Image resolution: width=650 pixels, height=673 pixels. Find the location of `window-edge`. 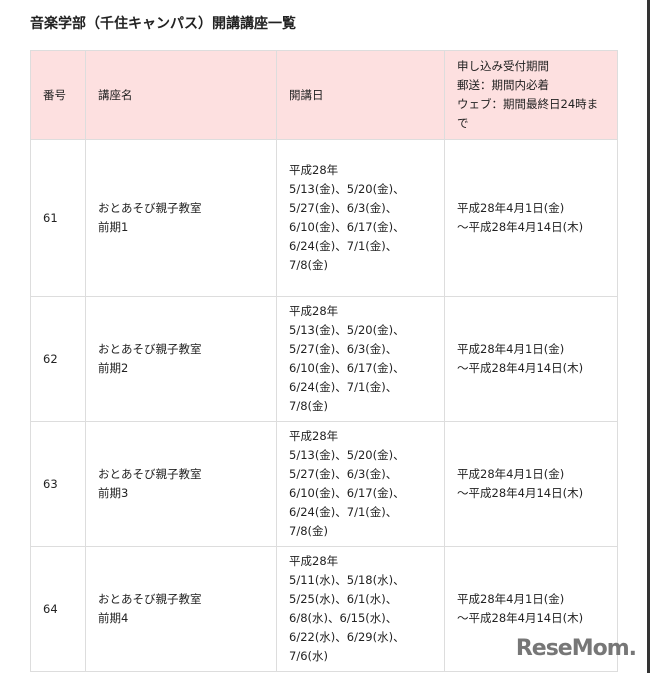

window-edge is located at coordinates (648, 336).